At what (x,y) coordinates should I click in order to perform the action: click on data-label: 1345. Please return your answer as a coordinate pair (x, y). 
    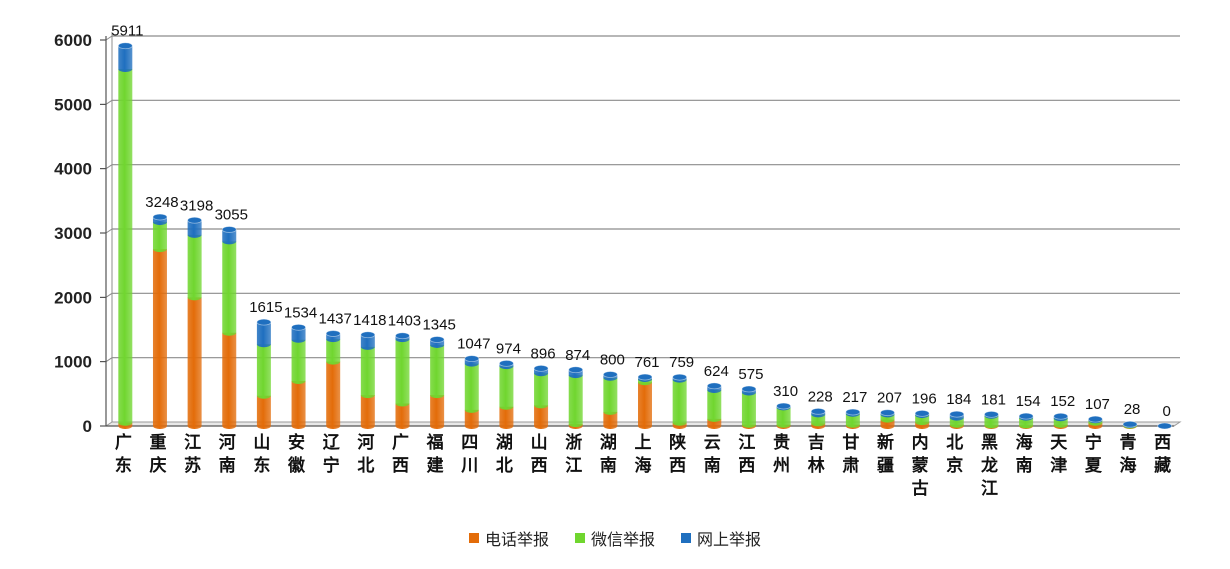
    Looking at the image, I should click on (438, 324).